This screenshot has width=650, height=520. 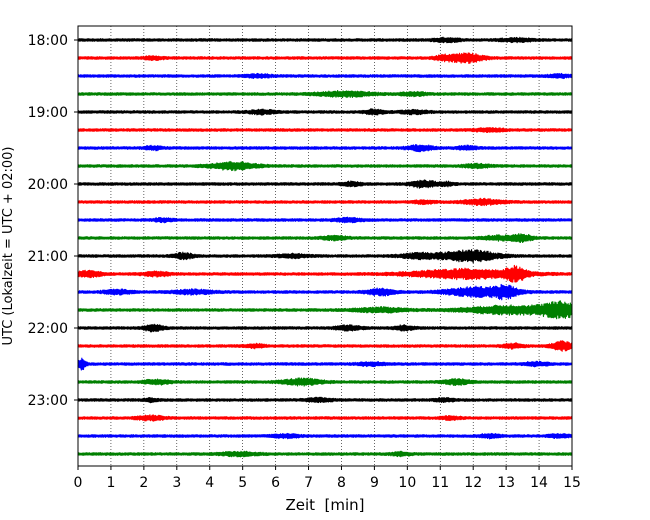 I want to click on x-tick-label: 14, so click(x=539, y=483).